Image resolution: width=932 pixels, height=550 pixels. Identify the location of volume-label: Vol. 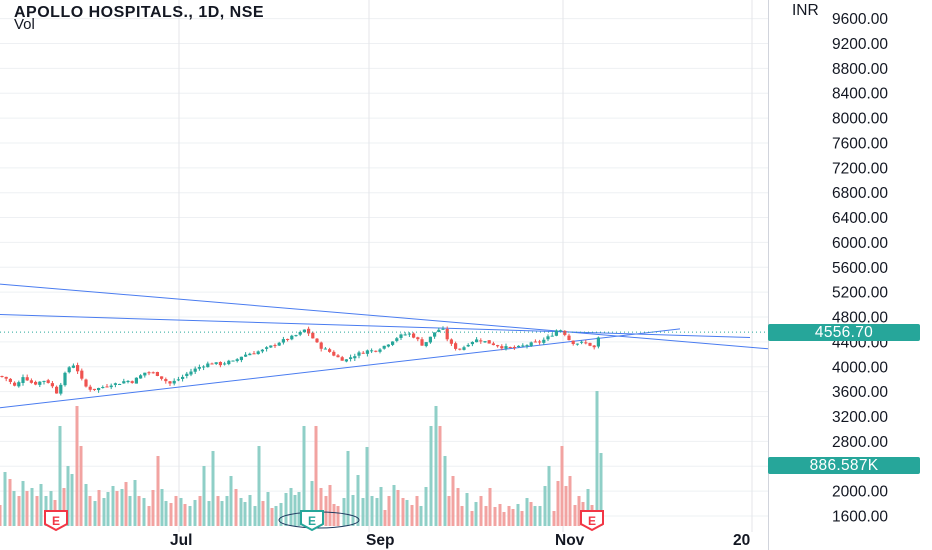
(24, 24).